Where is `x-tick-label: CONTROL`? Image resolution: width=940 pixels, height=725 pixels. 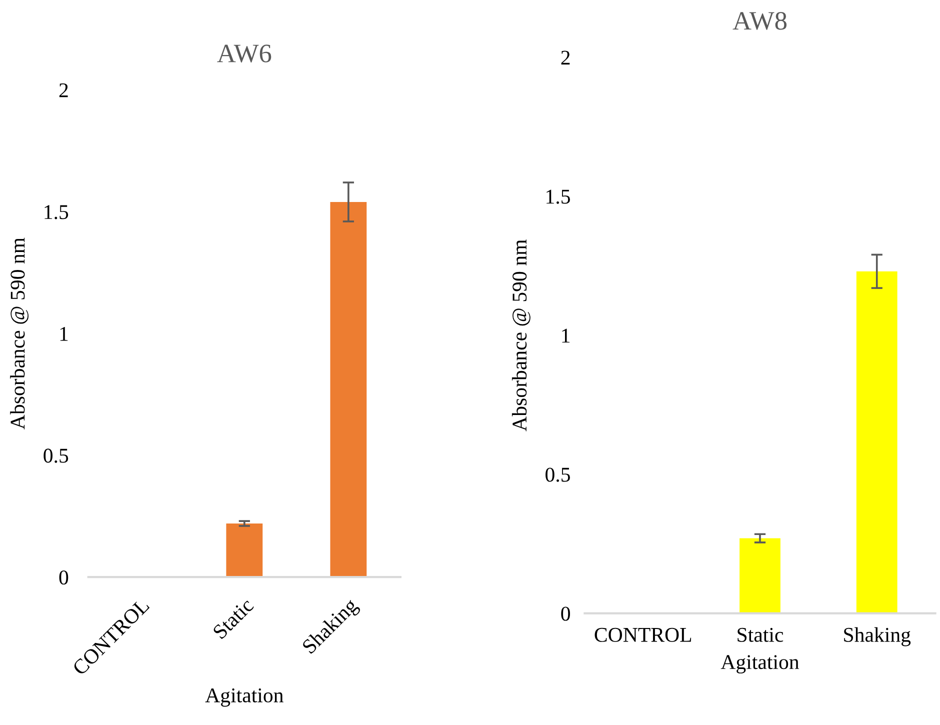 x-tick-label: CONTROL is located at coordinates (643, 635).